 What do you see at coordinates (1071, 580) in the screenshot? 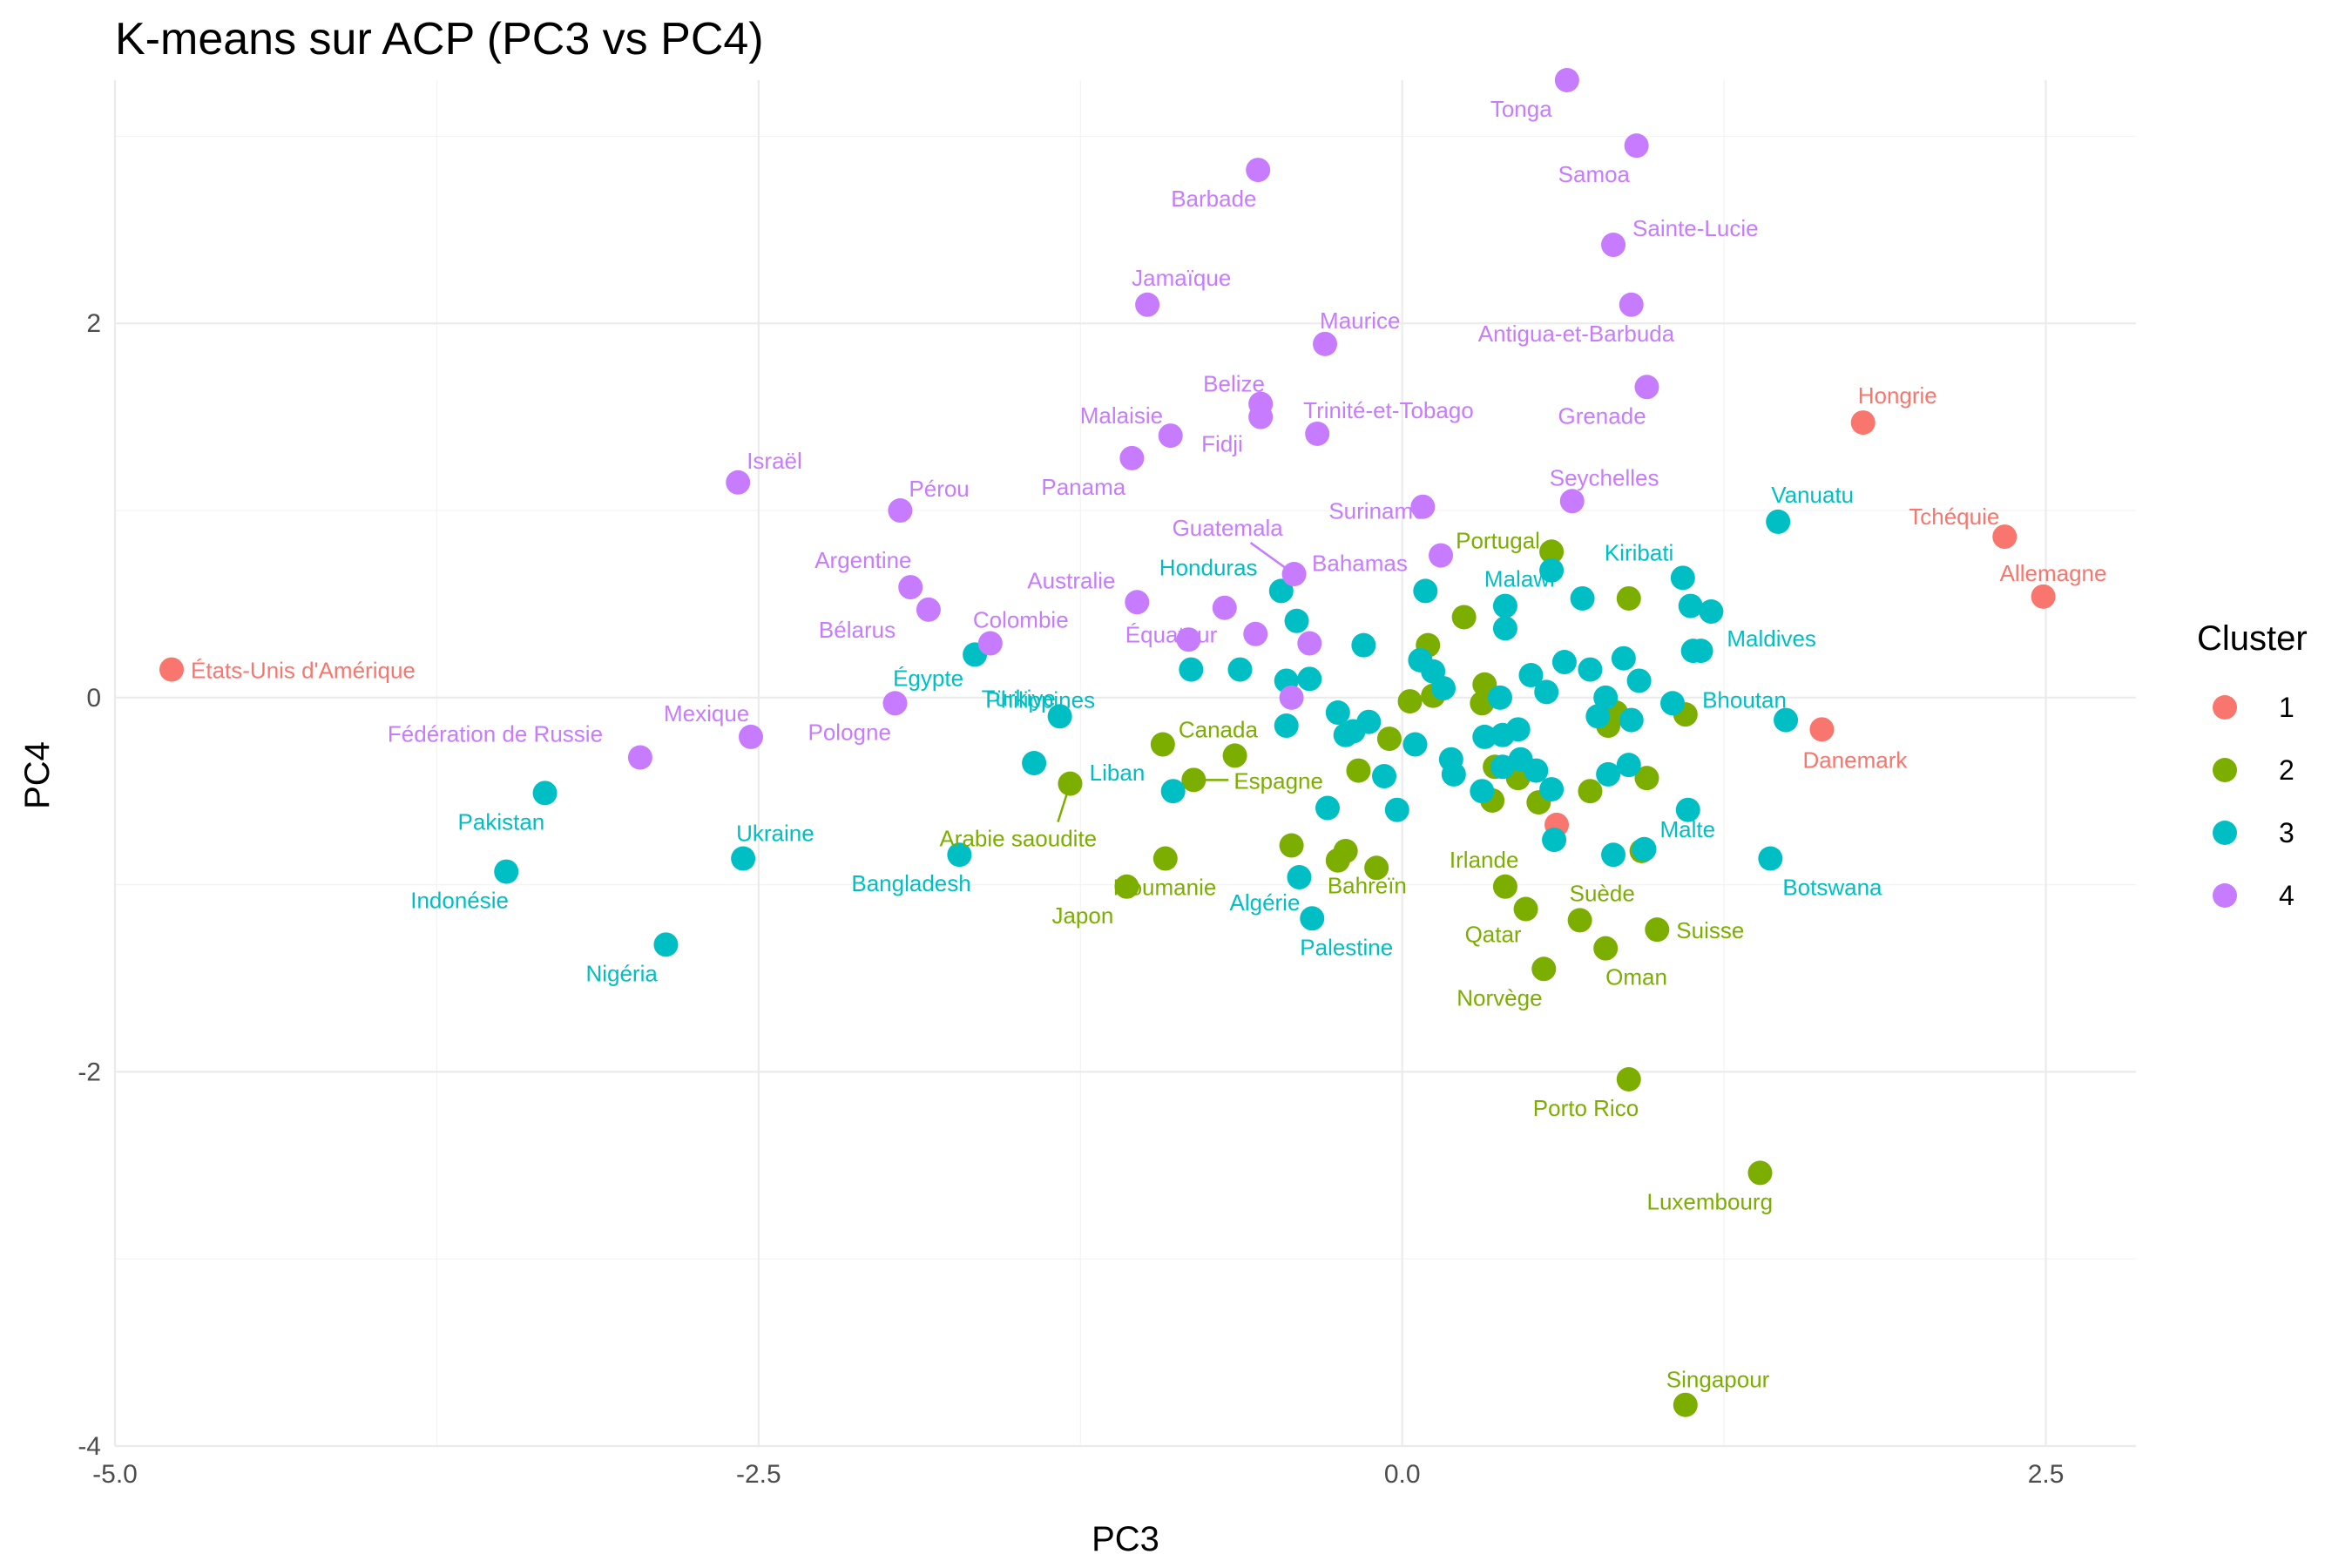
I see `point-label: Australie` at bounding box center [1071, 580].